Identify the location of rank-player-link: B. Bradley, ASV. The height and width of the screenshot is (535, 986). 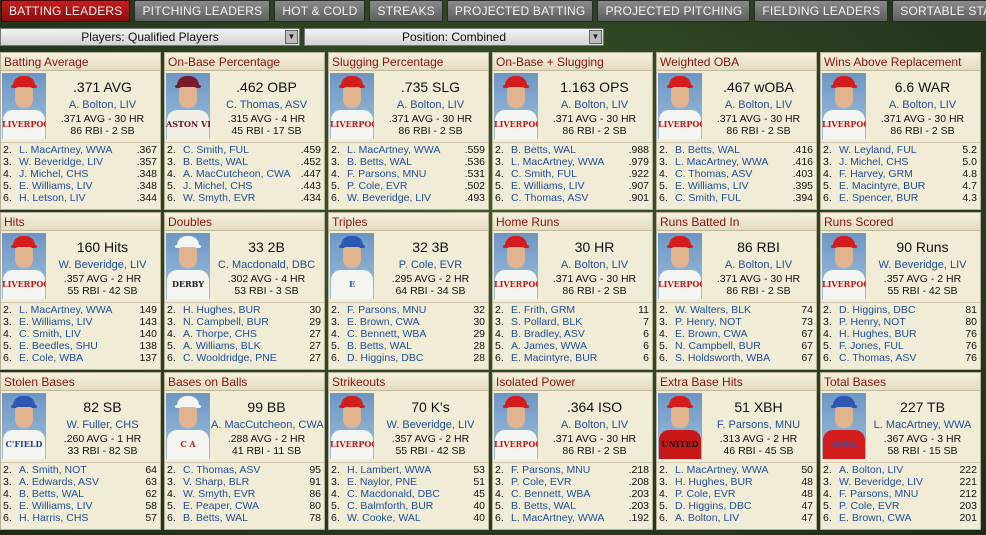
(548, 334).